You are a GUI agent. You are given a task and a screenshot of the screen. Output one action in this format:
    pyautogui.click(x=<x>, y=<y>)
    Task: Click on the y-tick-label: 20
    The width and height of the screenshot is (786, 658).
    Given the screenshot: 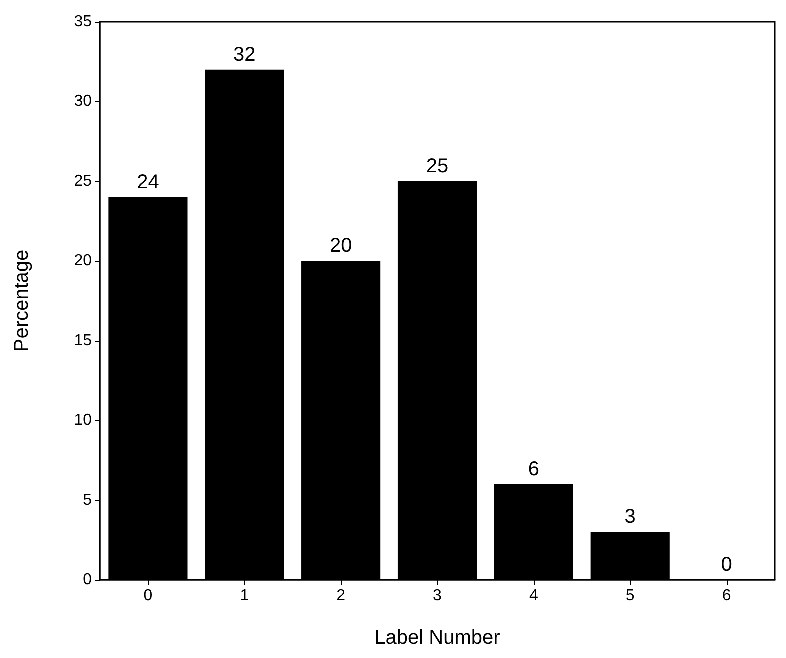 What is the action you would take?
    pyautogui.click(x=83, y=261)
    